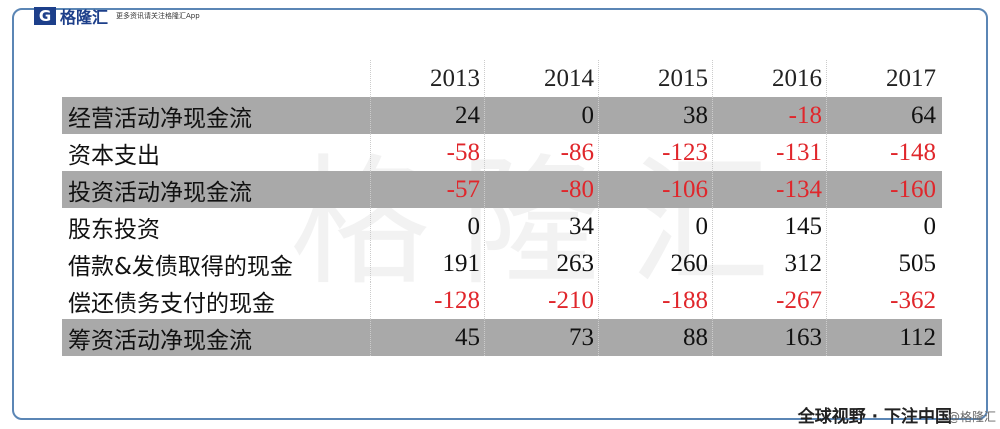  Describe the element at coordinates (160, 192) in the screenshot. I see `row-label: 投资活动净现金流` at that location.